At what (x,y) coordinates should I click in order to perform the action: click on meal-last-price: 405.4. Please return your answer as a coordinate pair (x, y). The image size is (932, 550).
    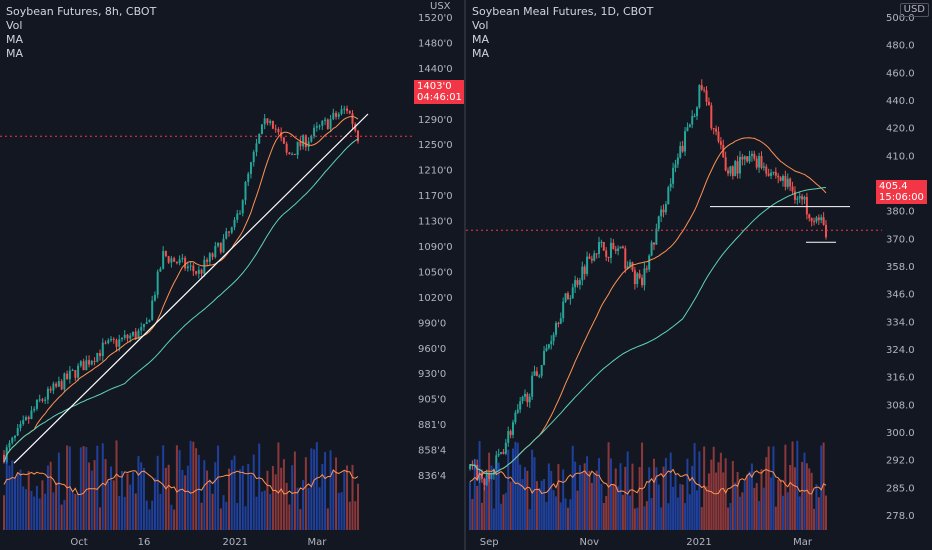
    Looking at the image, I should click on (893, 186).